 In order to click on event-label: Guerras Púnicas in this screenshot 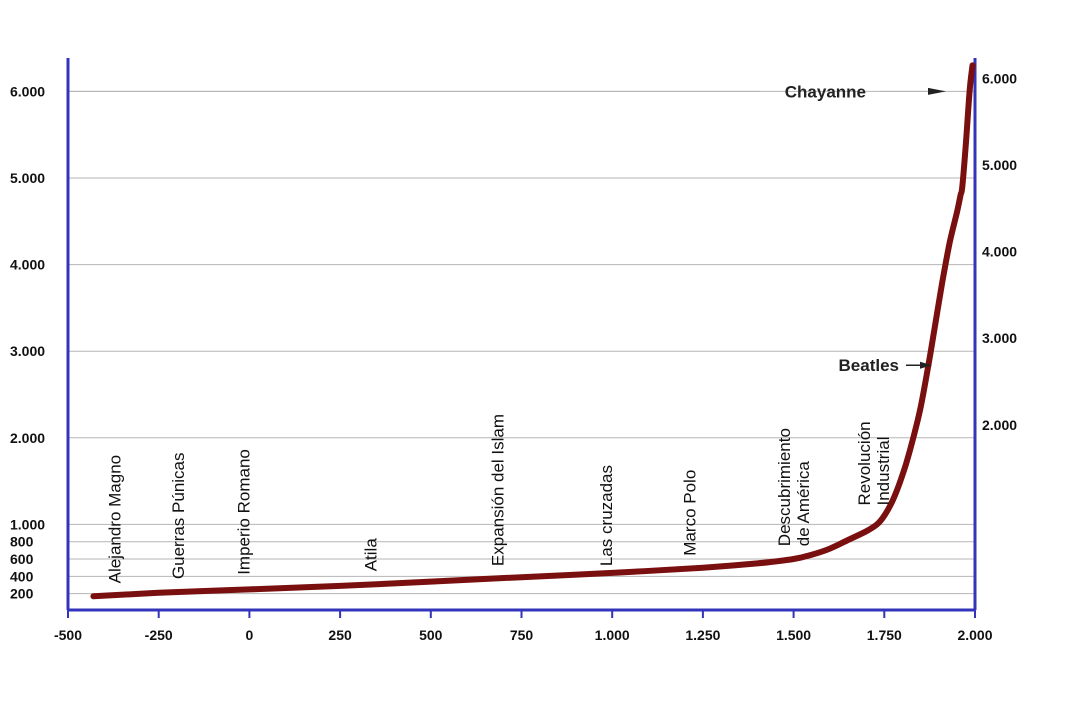, I will do `click(178, 515)`.